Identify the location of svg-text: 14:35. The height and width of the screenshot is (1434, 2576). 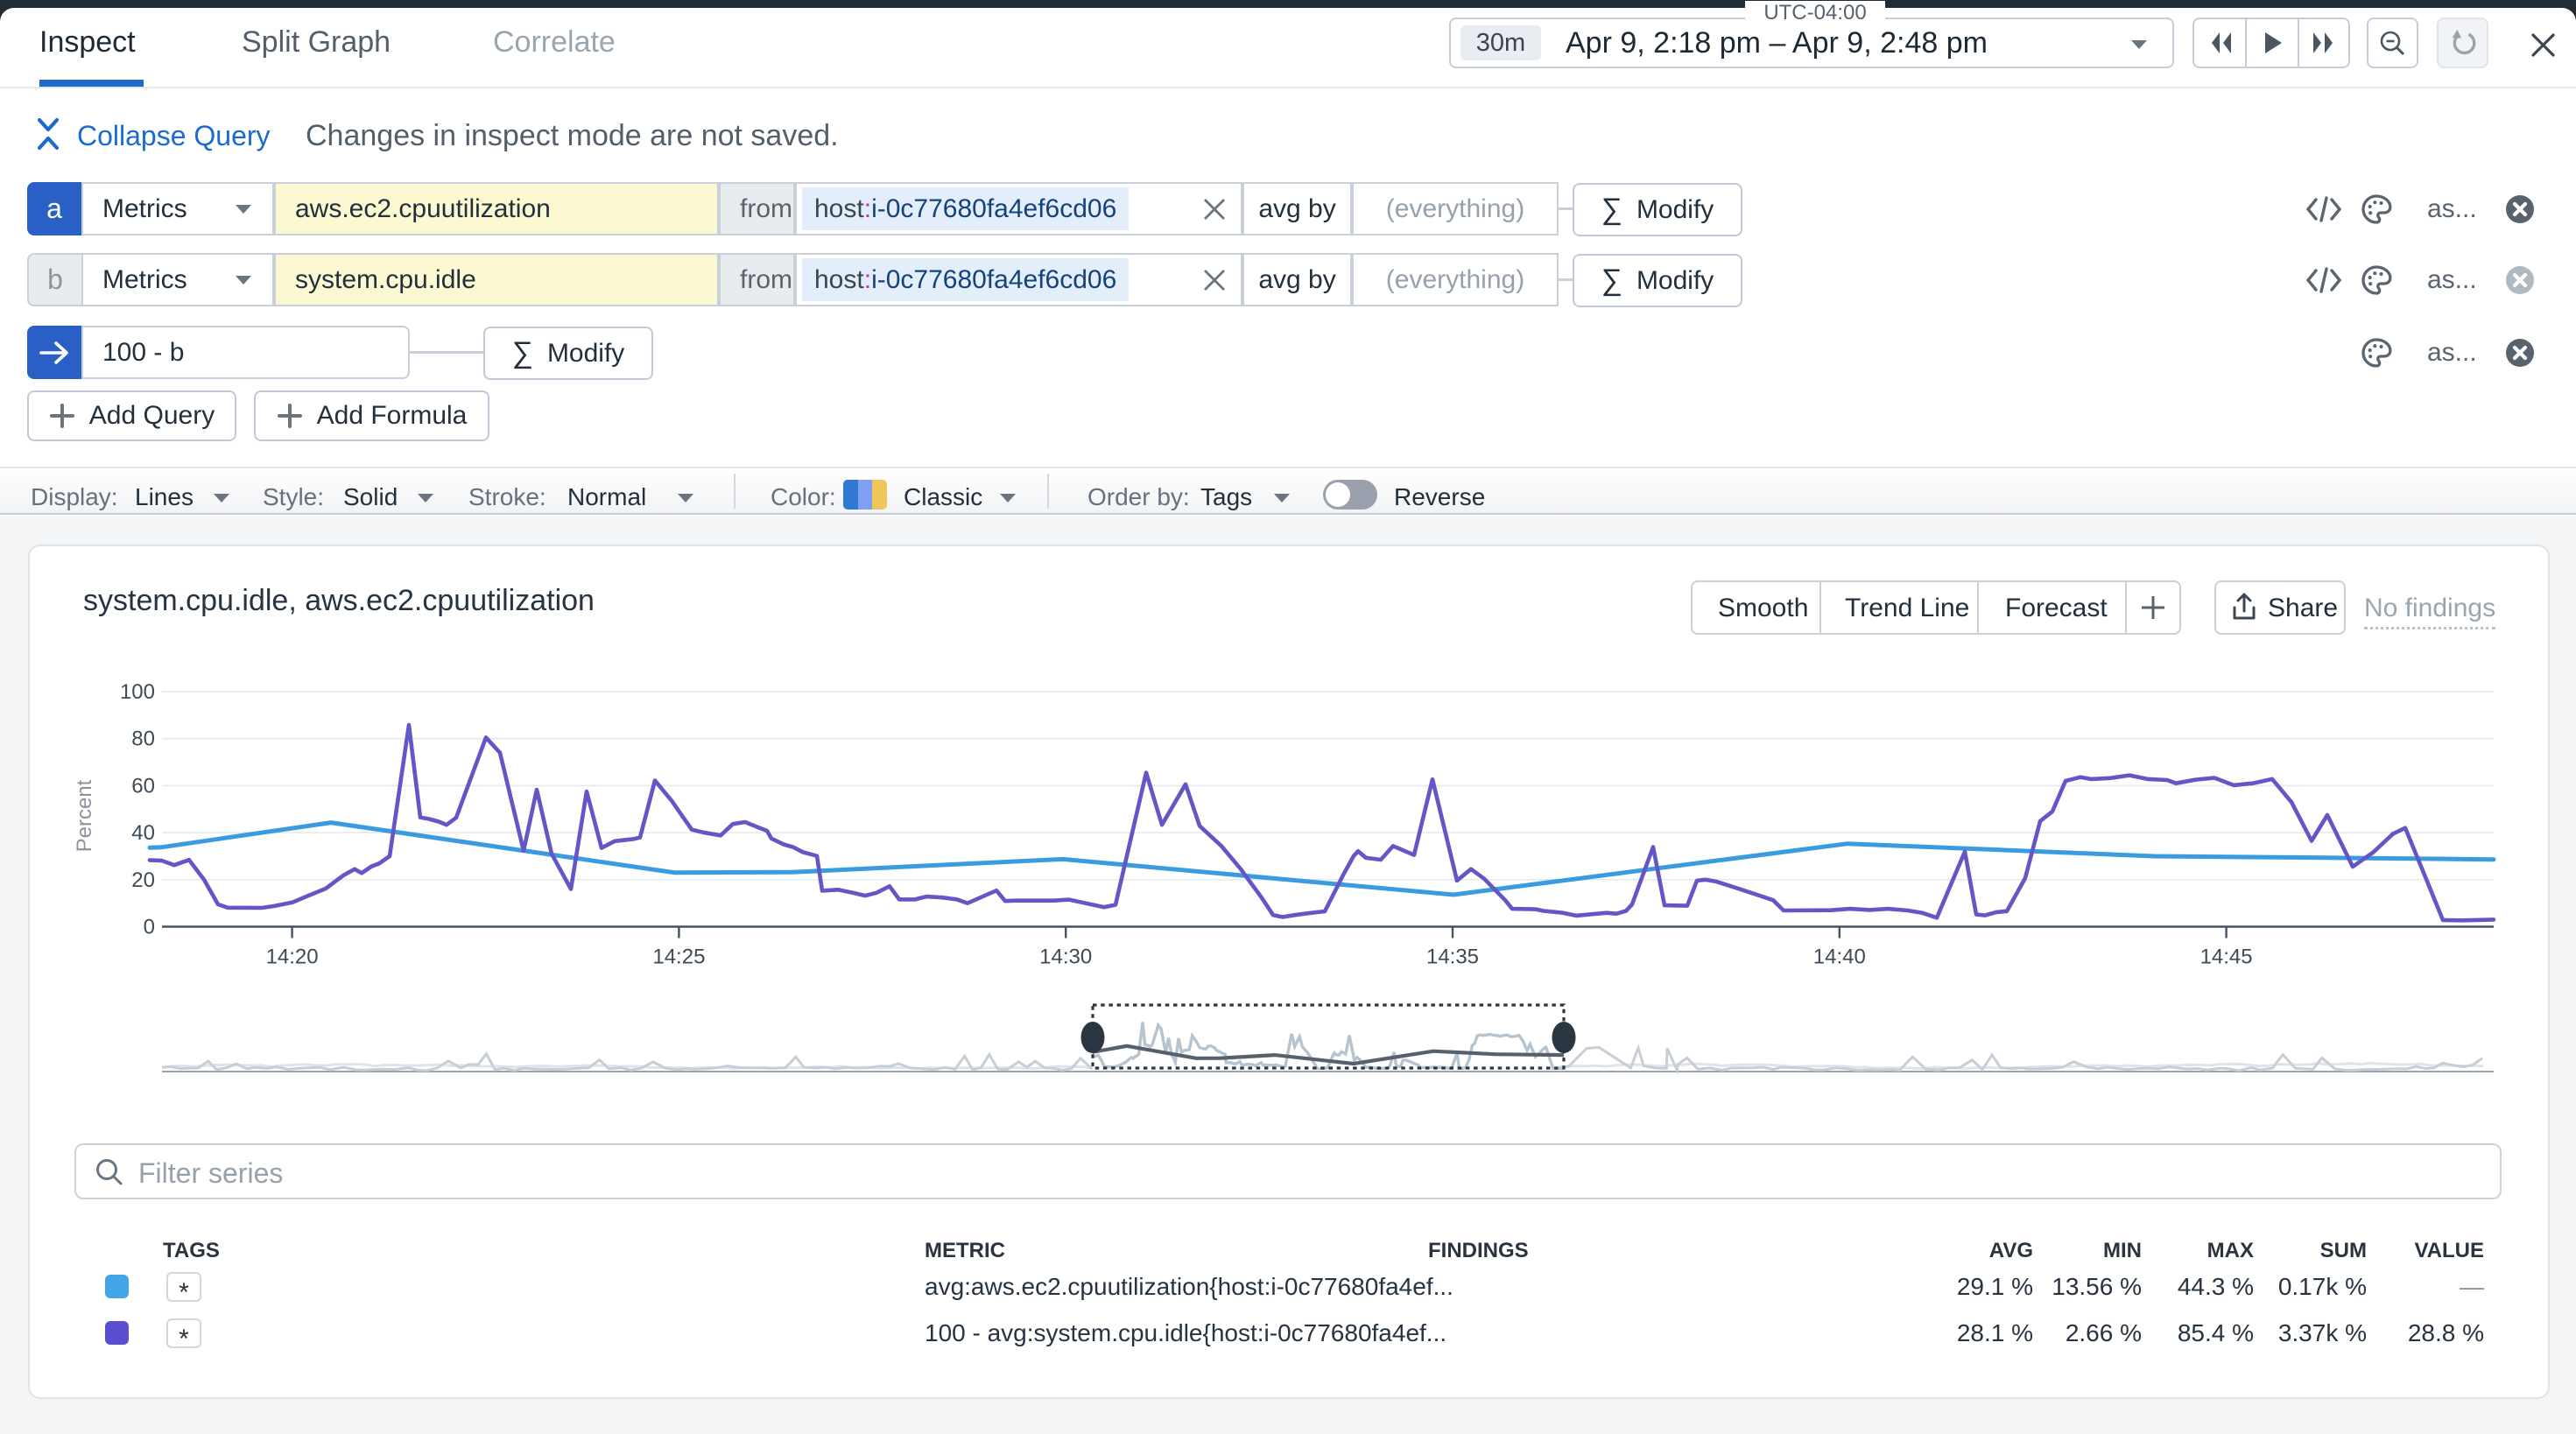
(1452, 957).